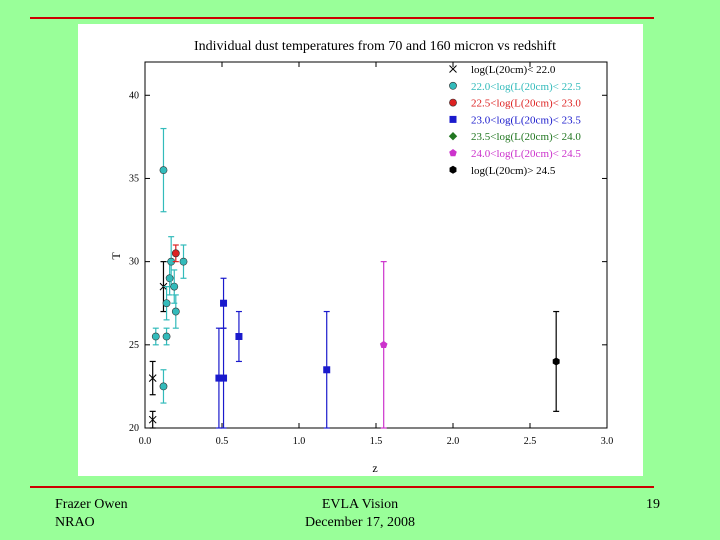 The image size is (720, 540). What do you see at coordinates (342, 487) in the screenshot?
I see `bottom-rule` at bounding box center [342, 487].